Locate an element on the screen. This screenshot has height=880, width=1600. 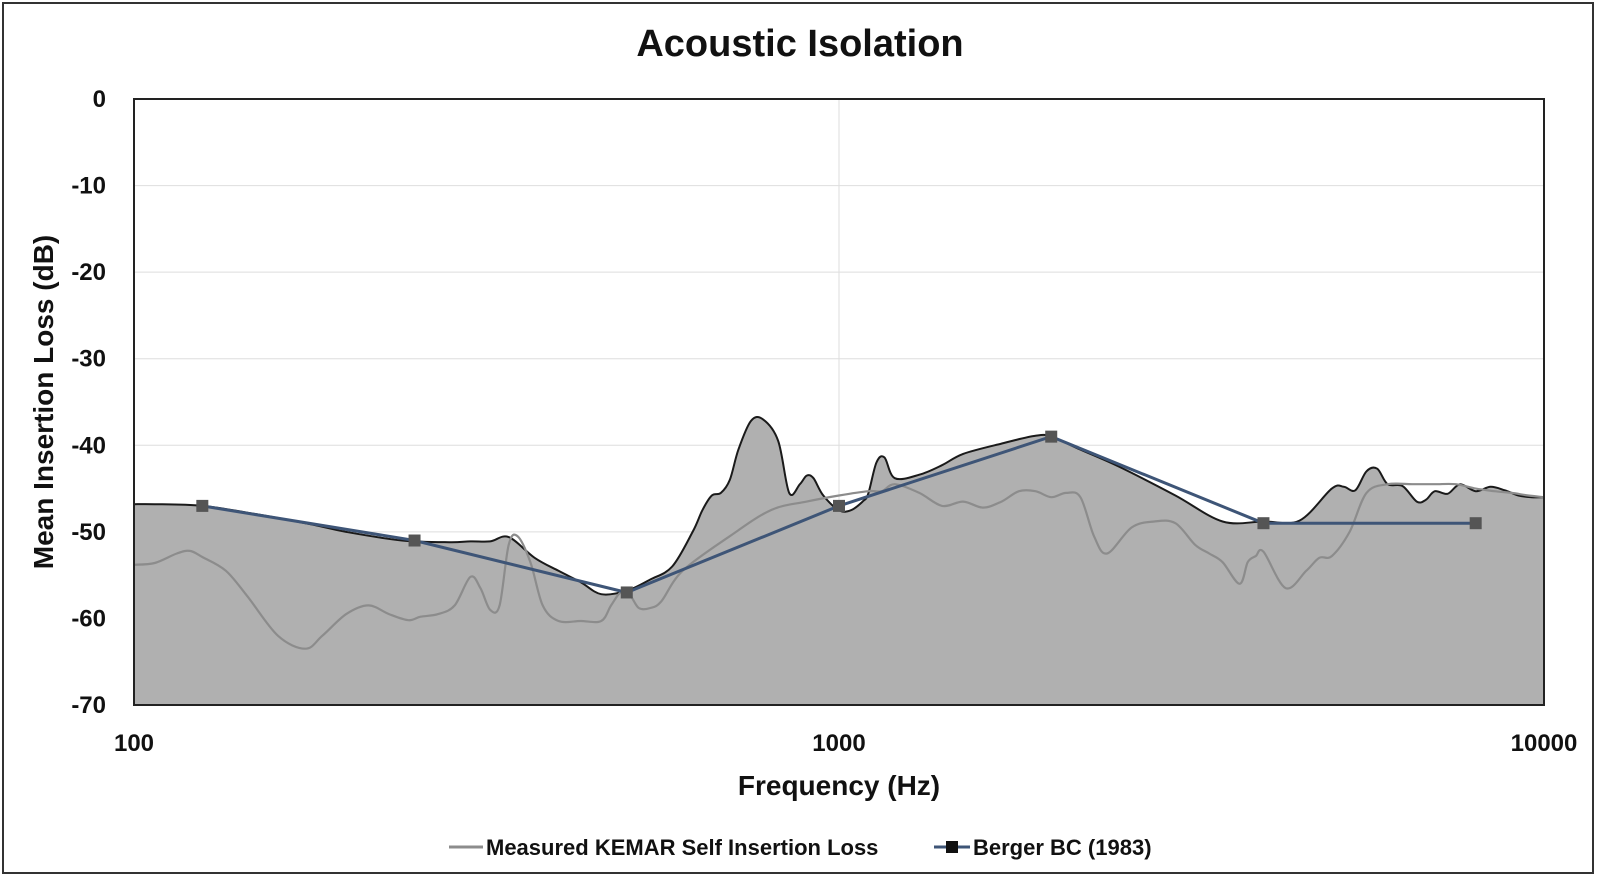
y-tick-label-4: -40 is located at coordinates (88, 445).